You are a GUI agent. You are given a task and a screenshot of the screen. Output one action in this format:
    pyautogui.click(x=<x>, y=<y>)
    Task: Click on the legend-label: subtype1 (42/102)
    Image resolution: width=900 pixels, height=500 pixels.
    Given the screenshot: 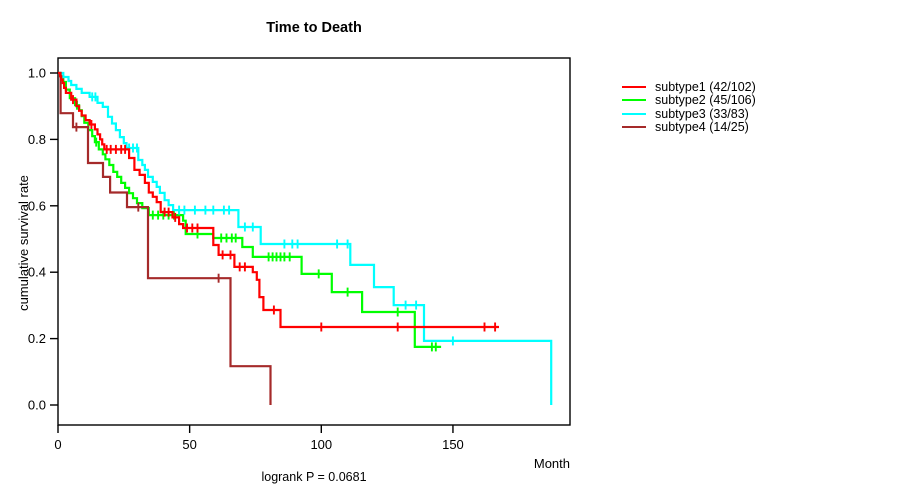 What is the action you would take?
    pyautogui.click(x=705, y=86)
    